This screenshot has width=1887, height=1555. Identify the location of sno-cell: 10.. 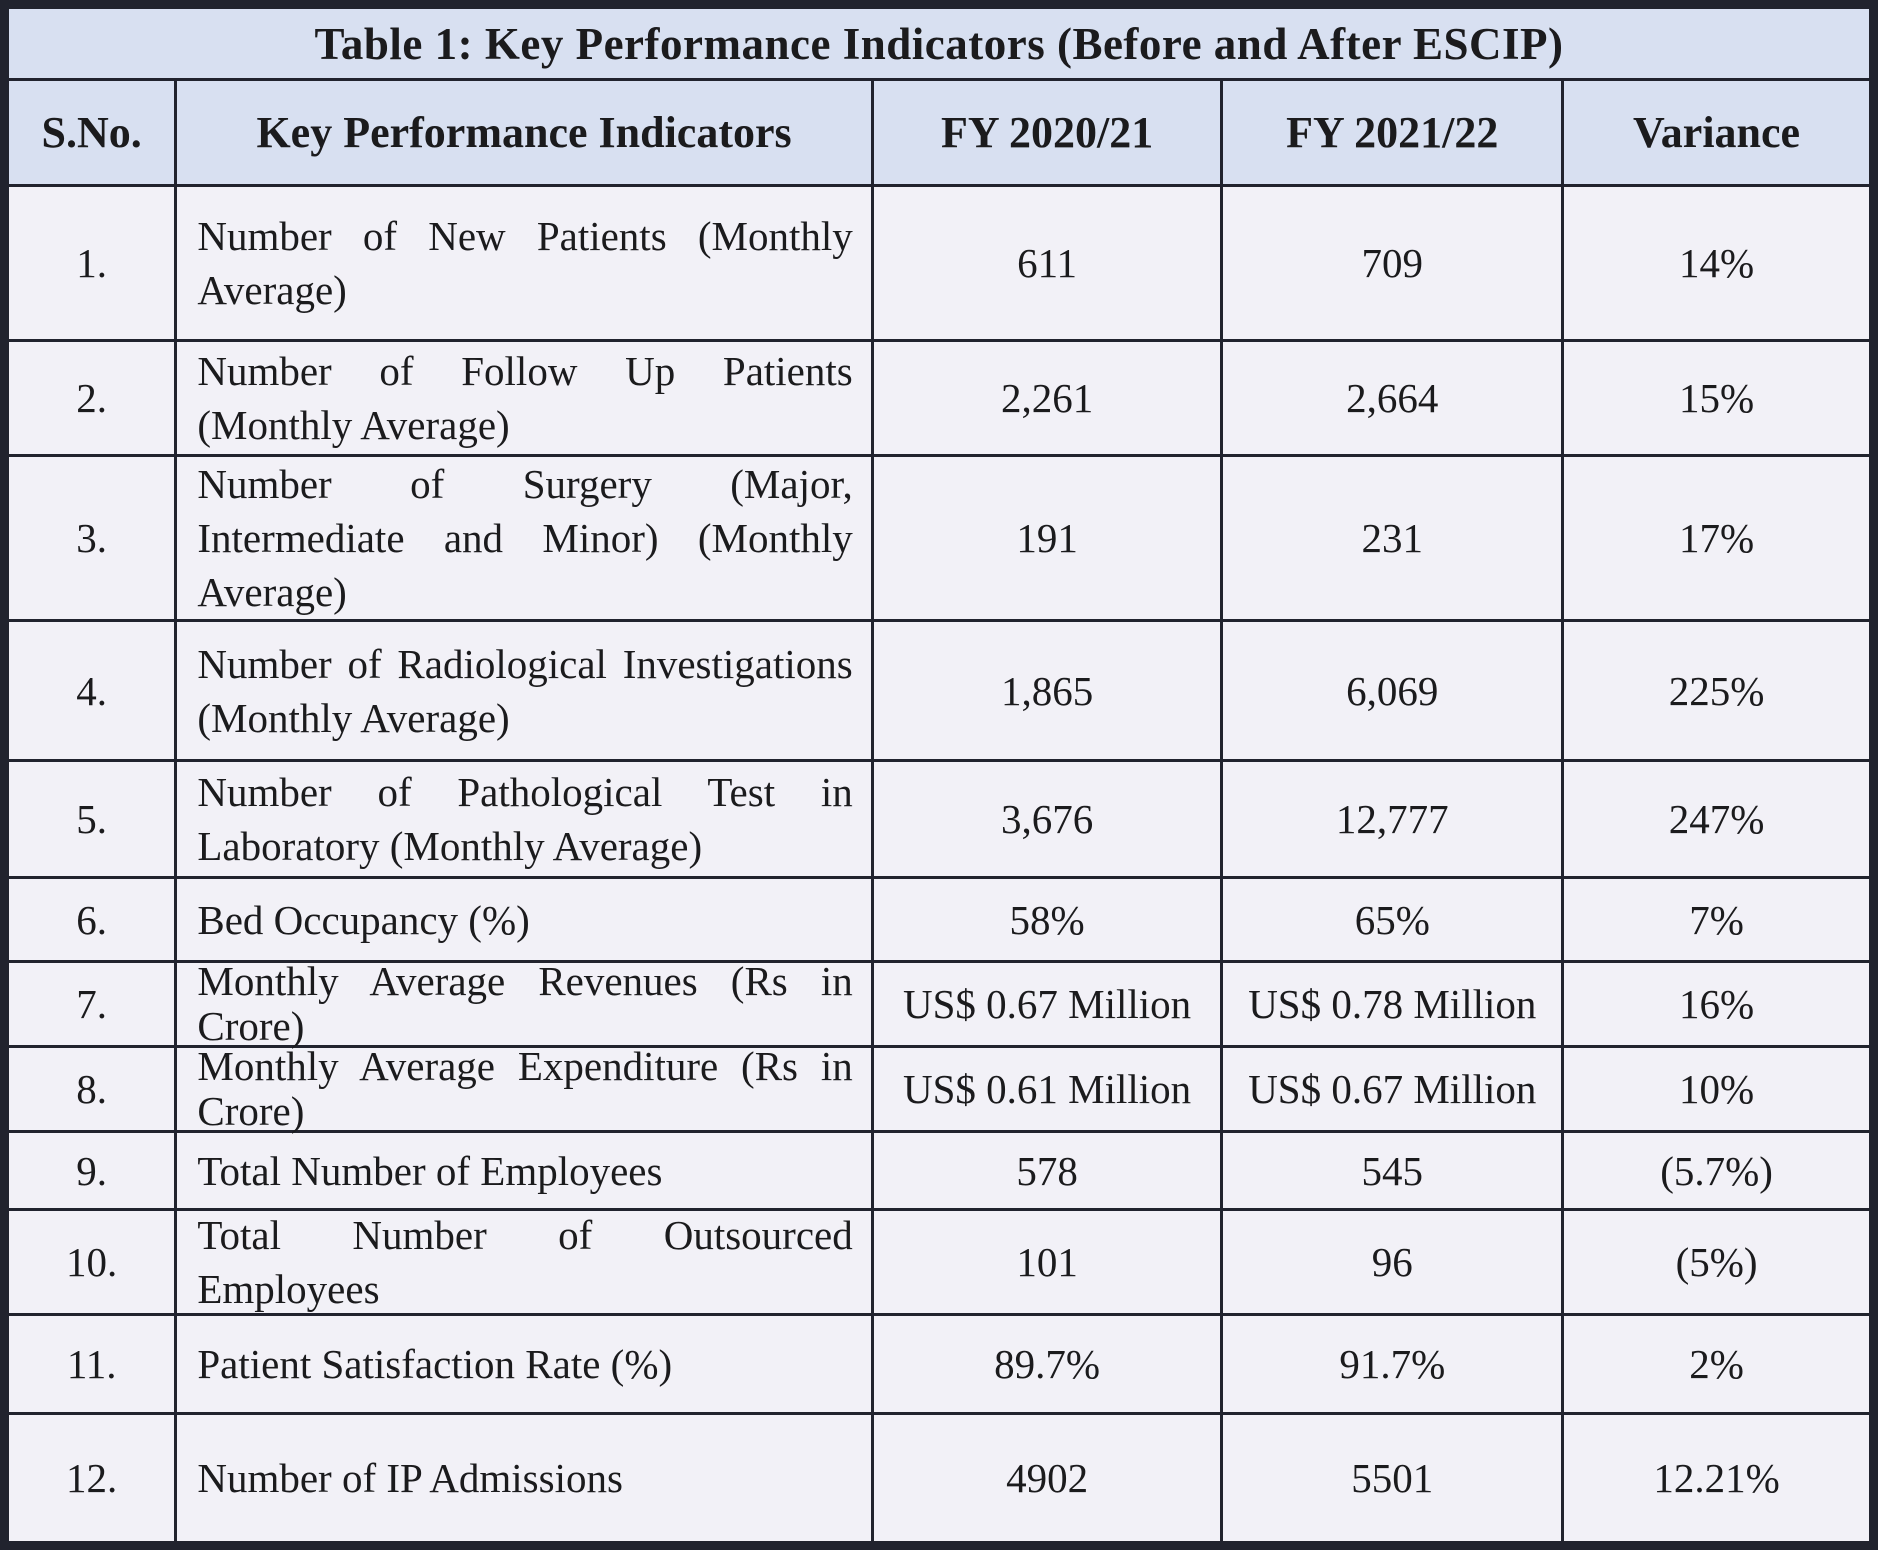
(93, 1263).